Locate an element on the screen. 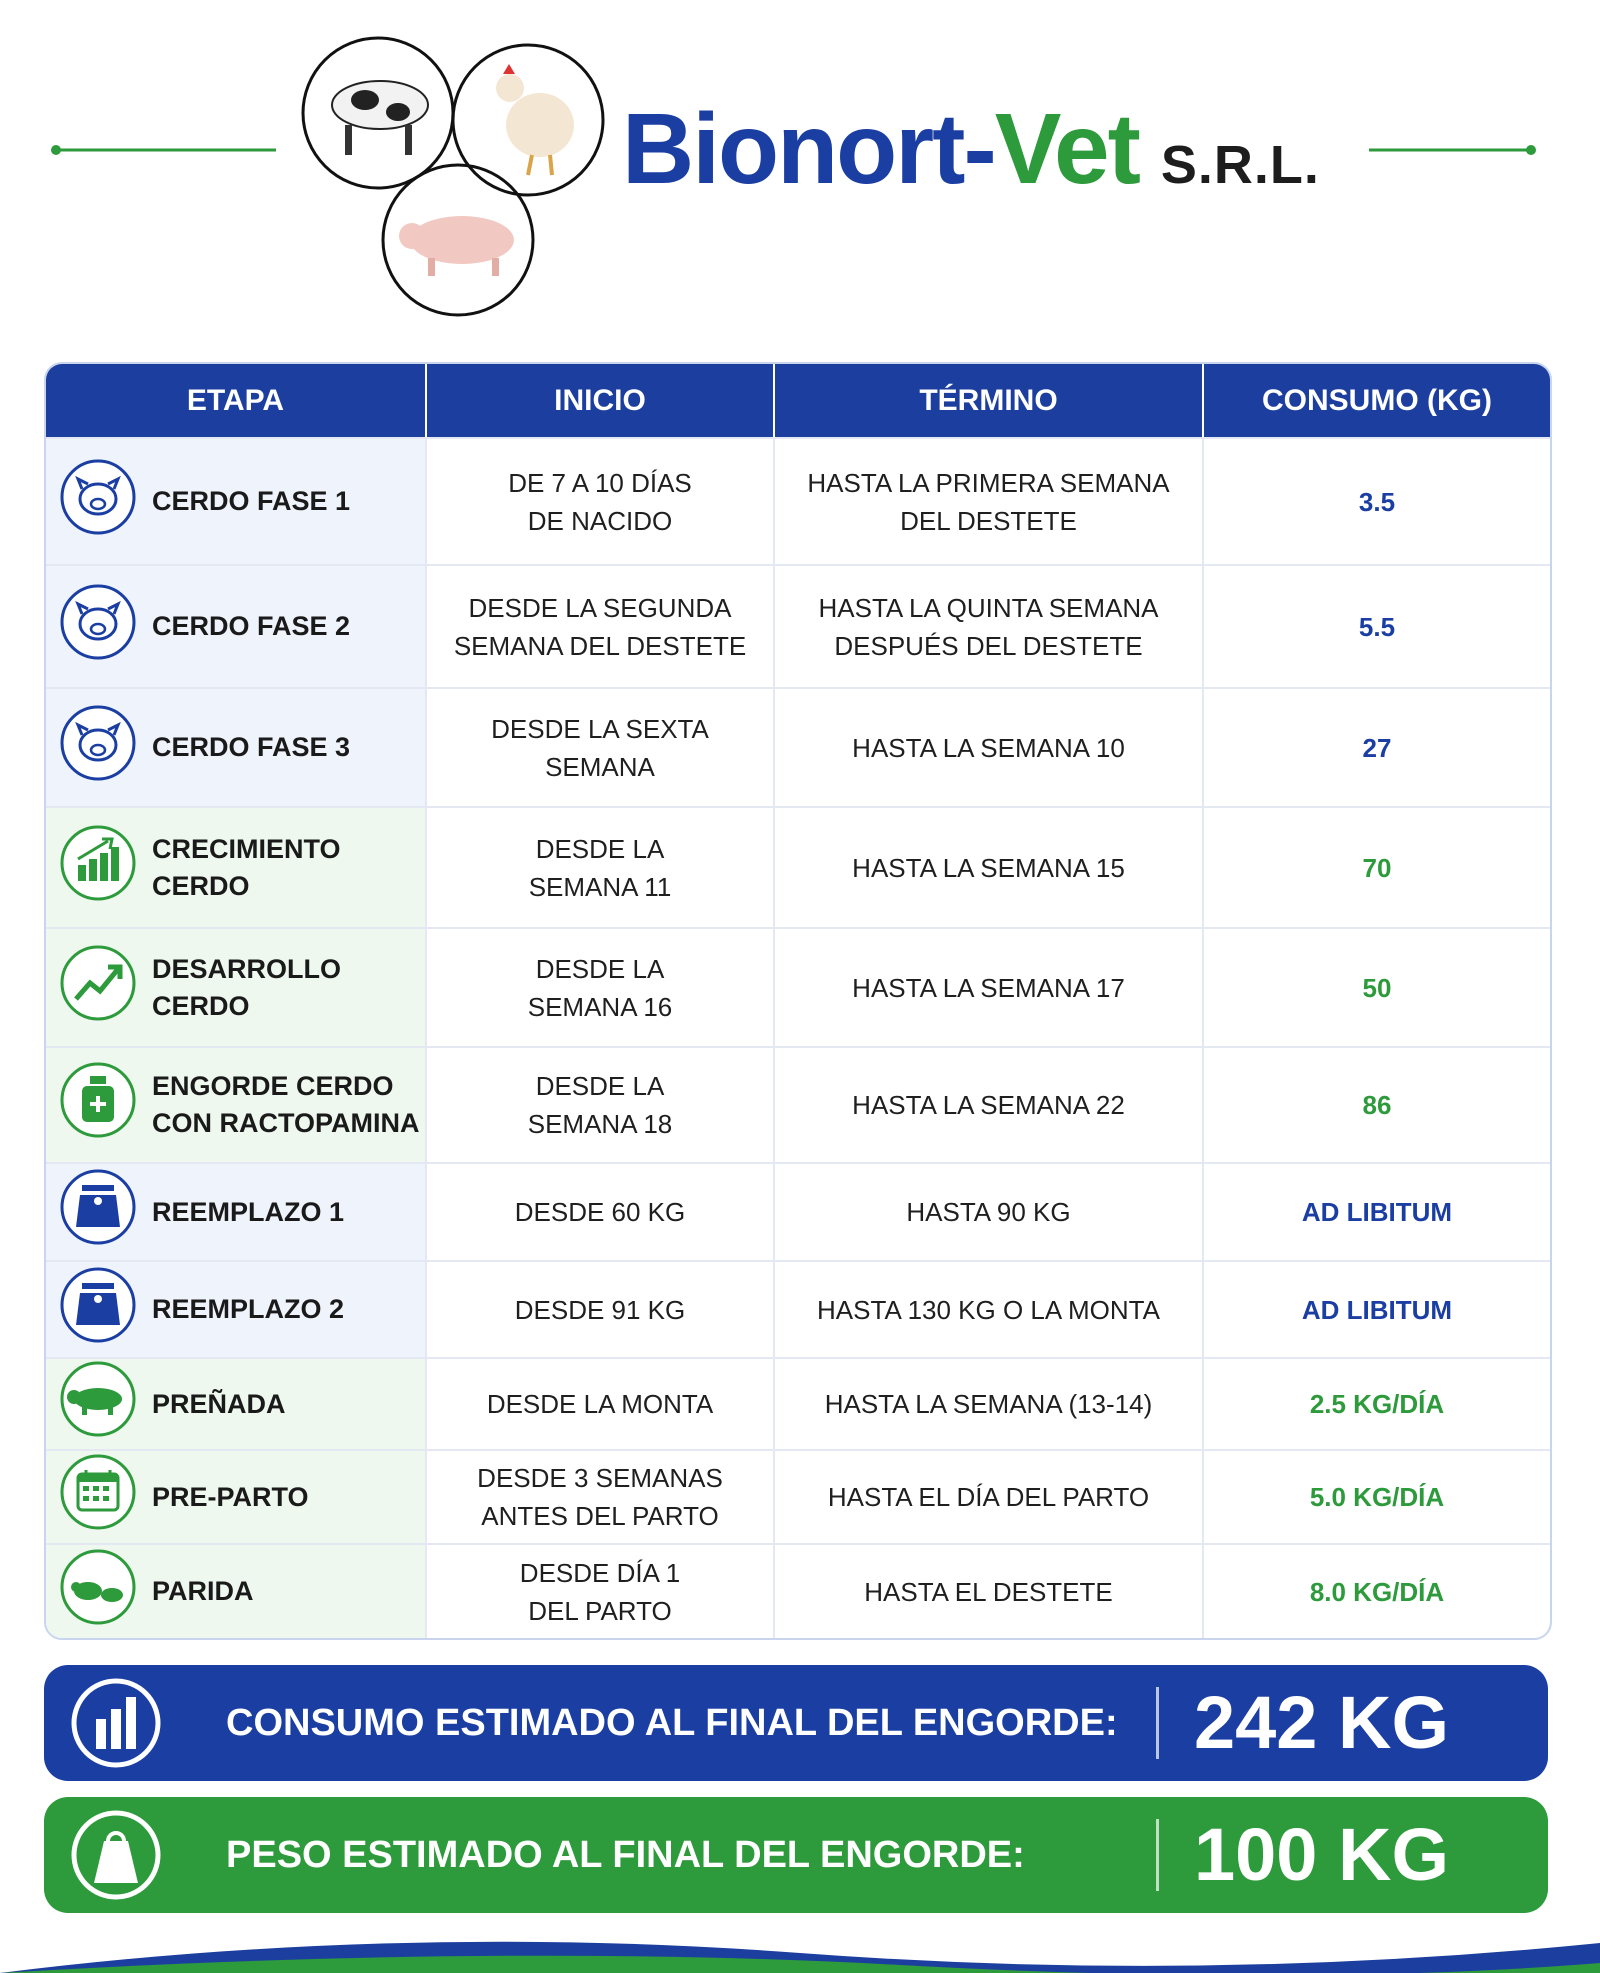 The image size is (1600, 1973). column-header: ETAPA is located at coordinates (236, 400).